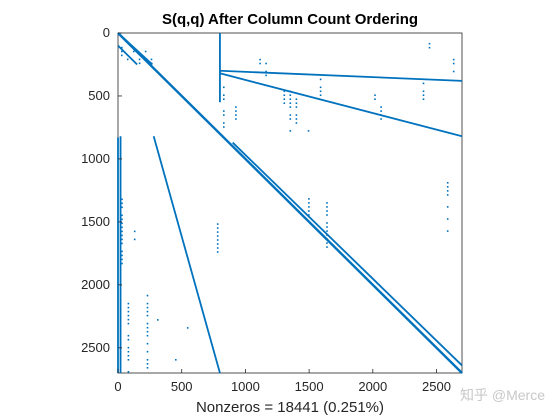  Describe the element at coordinates (106, 32) in the screenshot. I see `y-tick-label: 0` at that location.